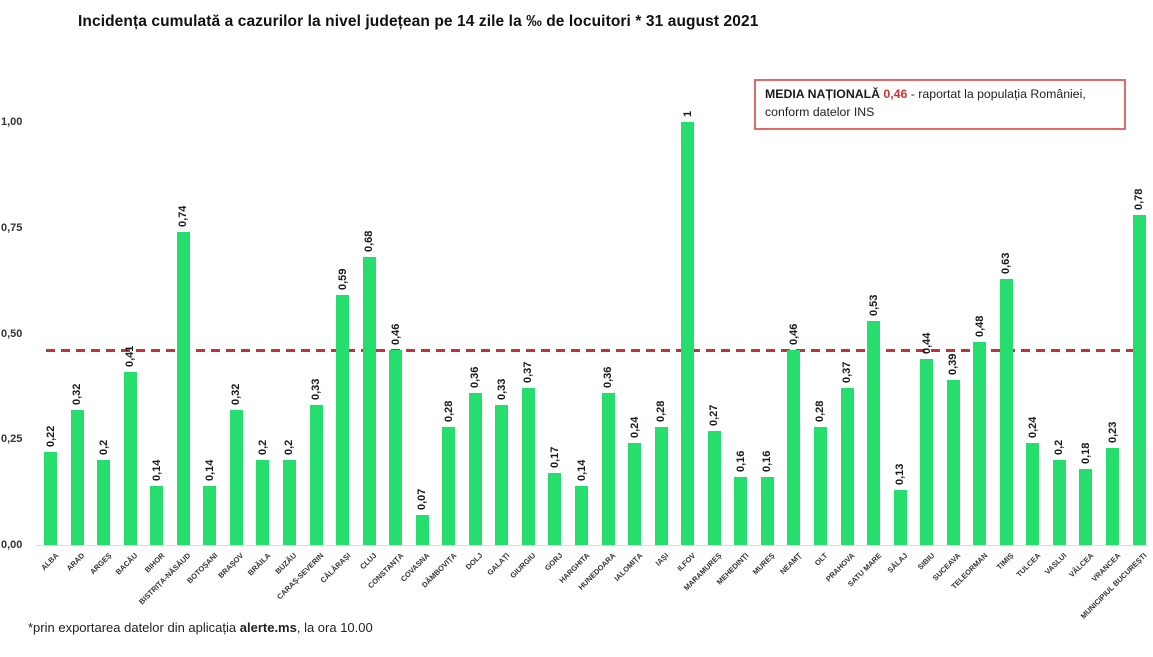 The width and height of the screenshot is (1153, 657). I want to click on bar-alba, so click(50, 498).